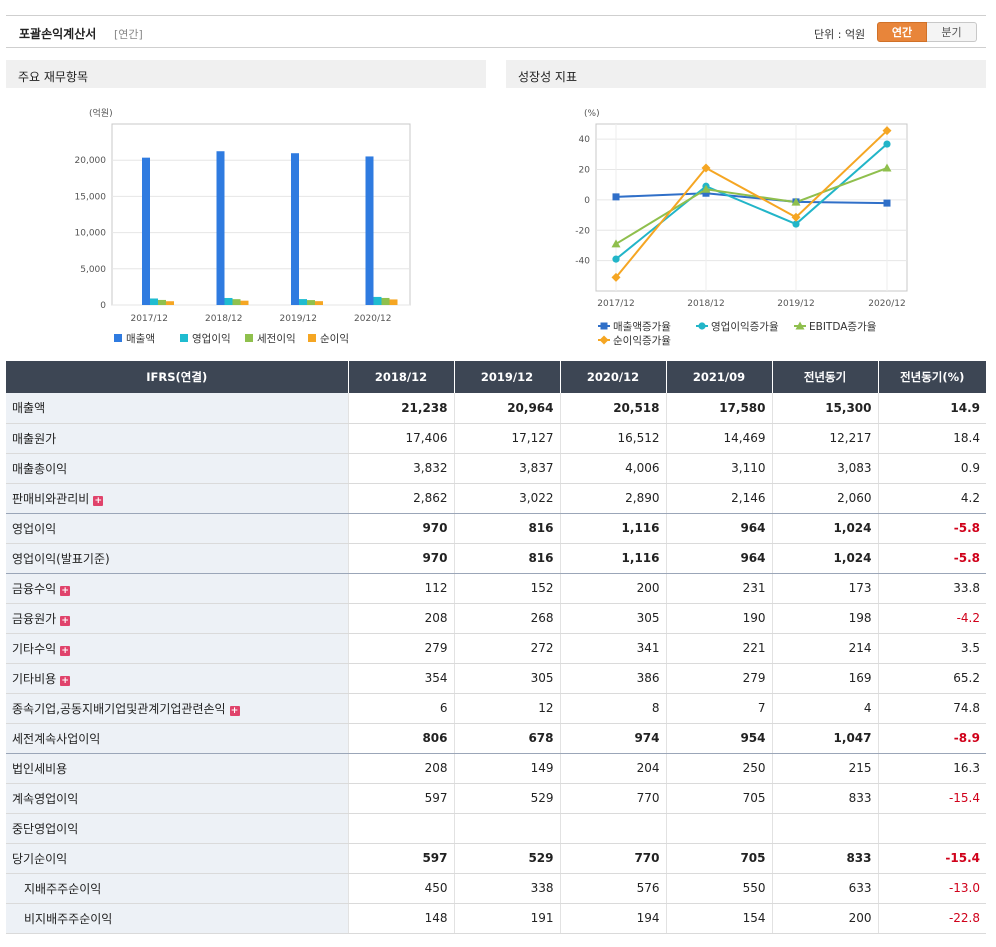 This screenshot has width=996, height=947. Describe the element at coordinates (177, 588) in the screenshot. I see `row-label-cell: 금융수익 +` at that location.